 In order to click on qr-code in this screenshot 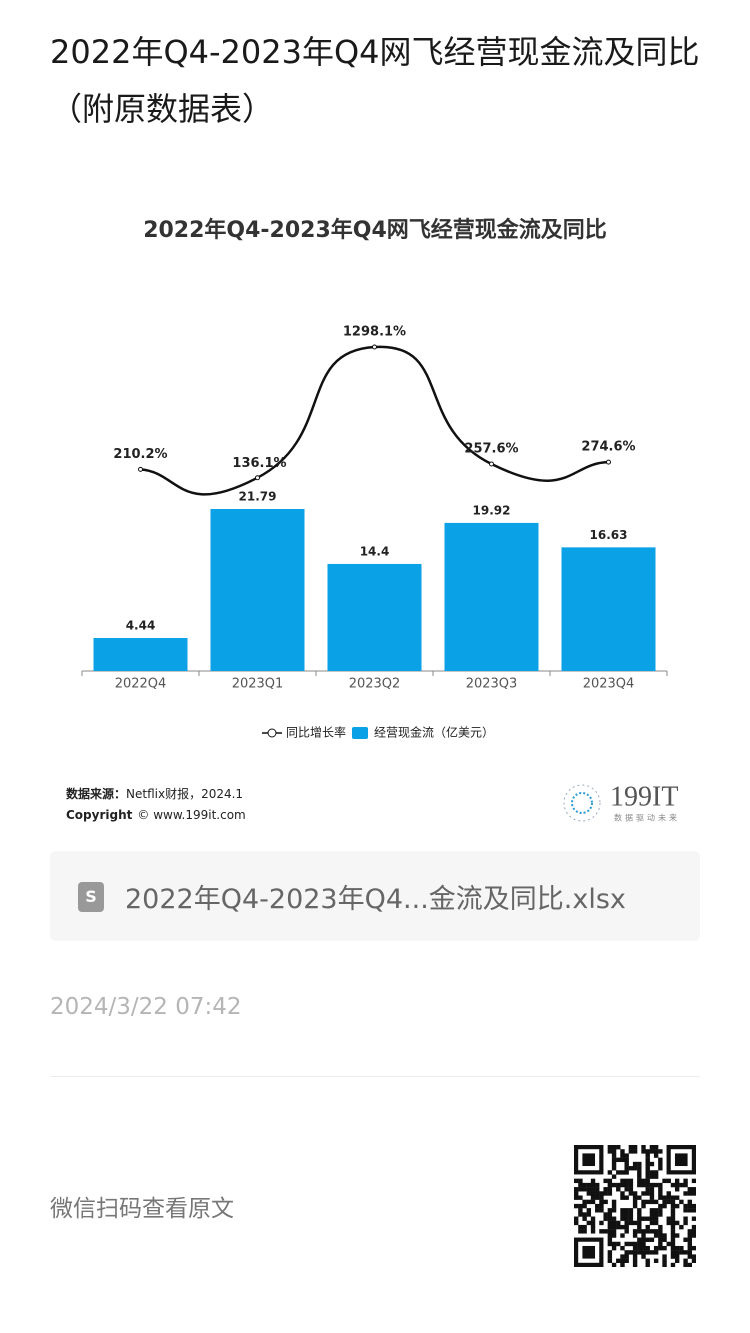, I will do `click(635, 1206)`.